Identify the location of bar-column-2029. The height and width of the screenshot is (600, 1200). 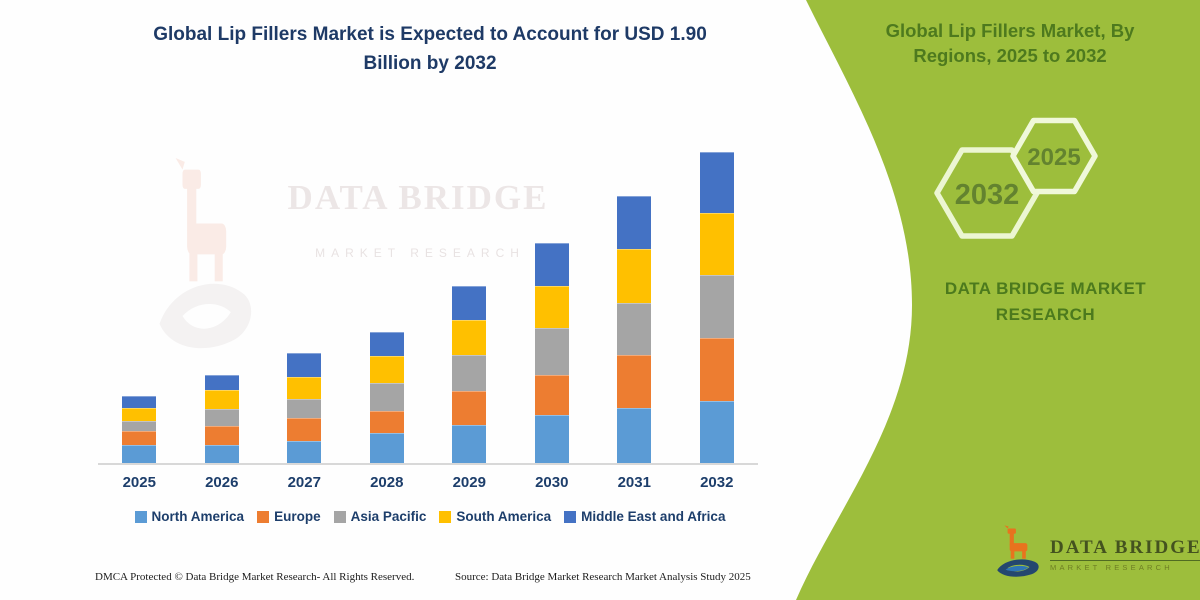
(469, 303).